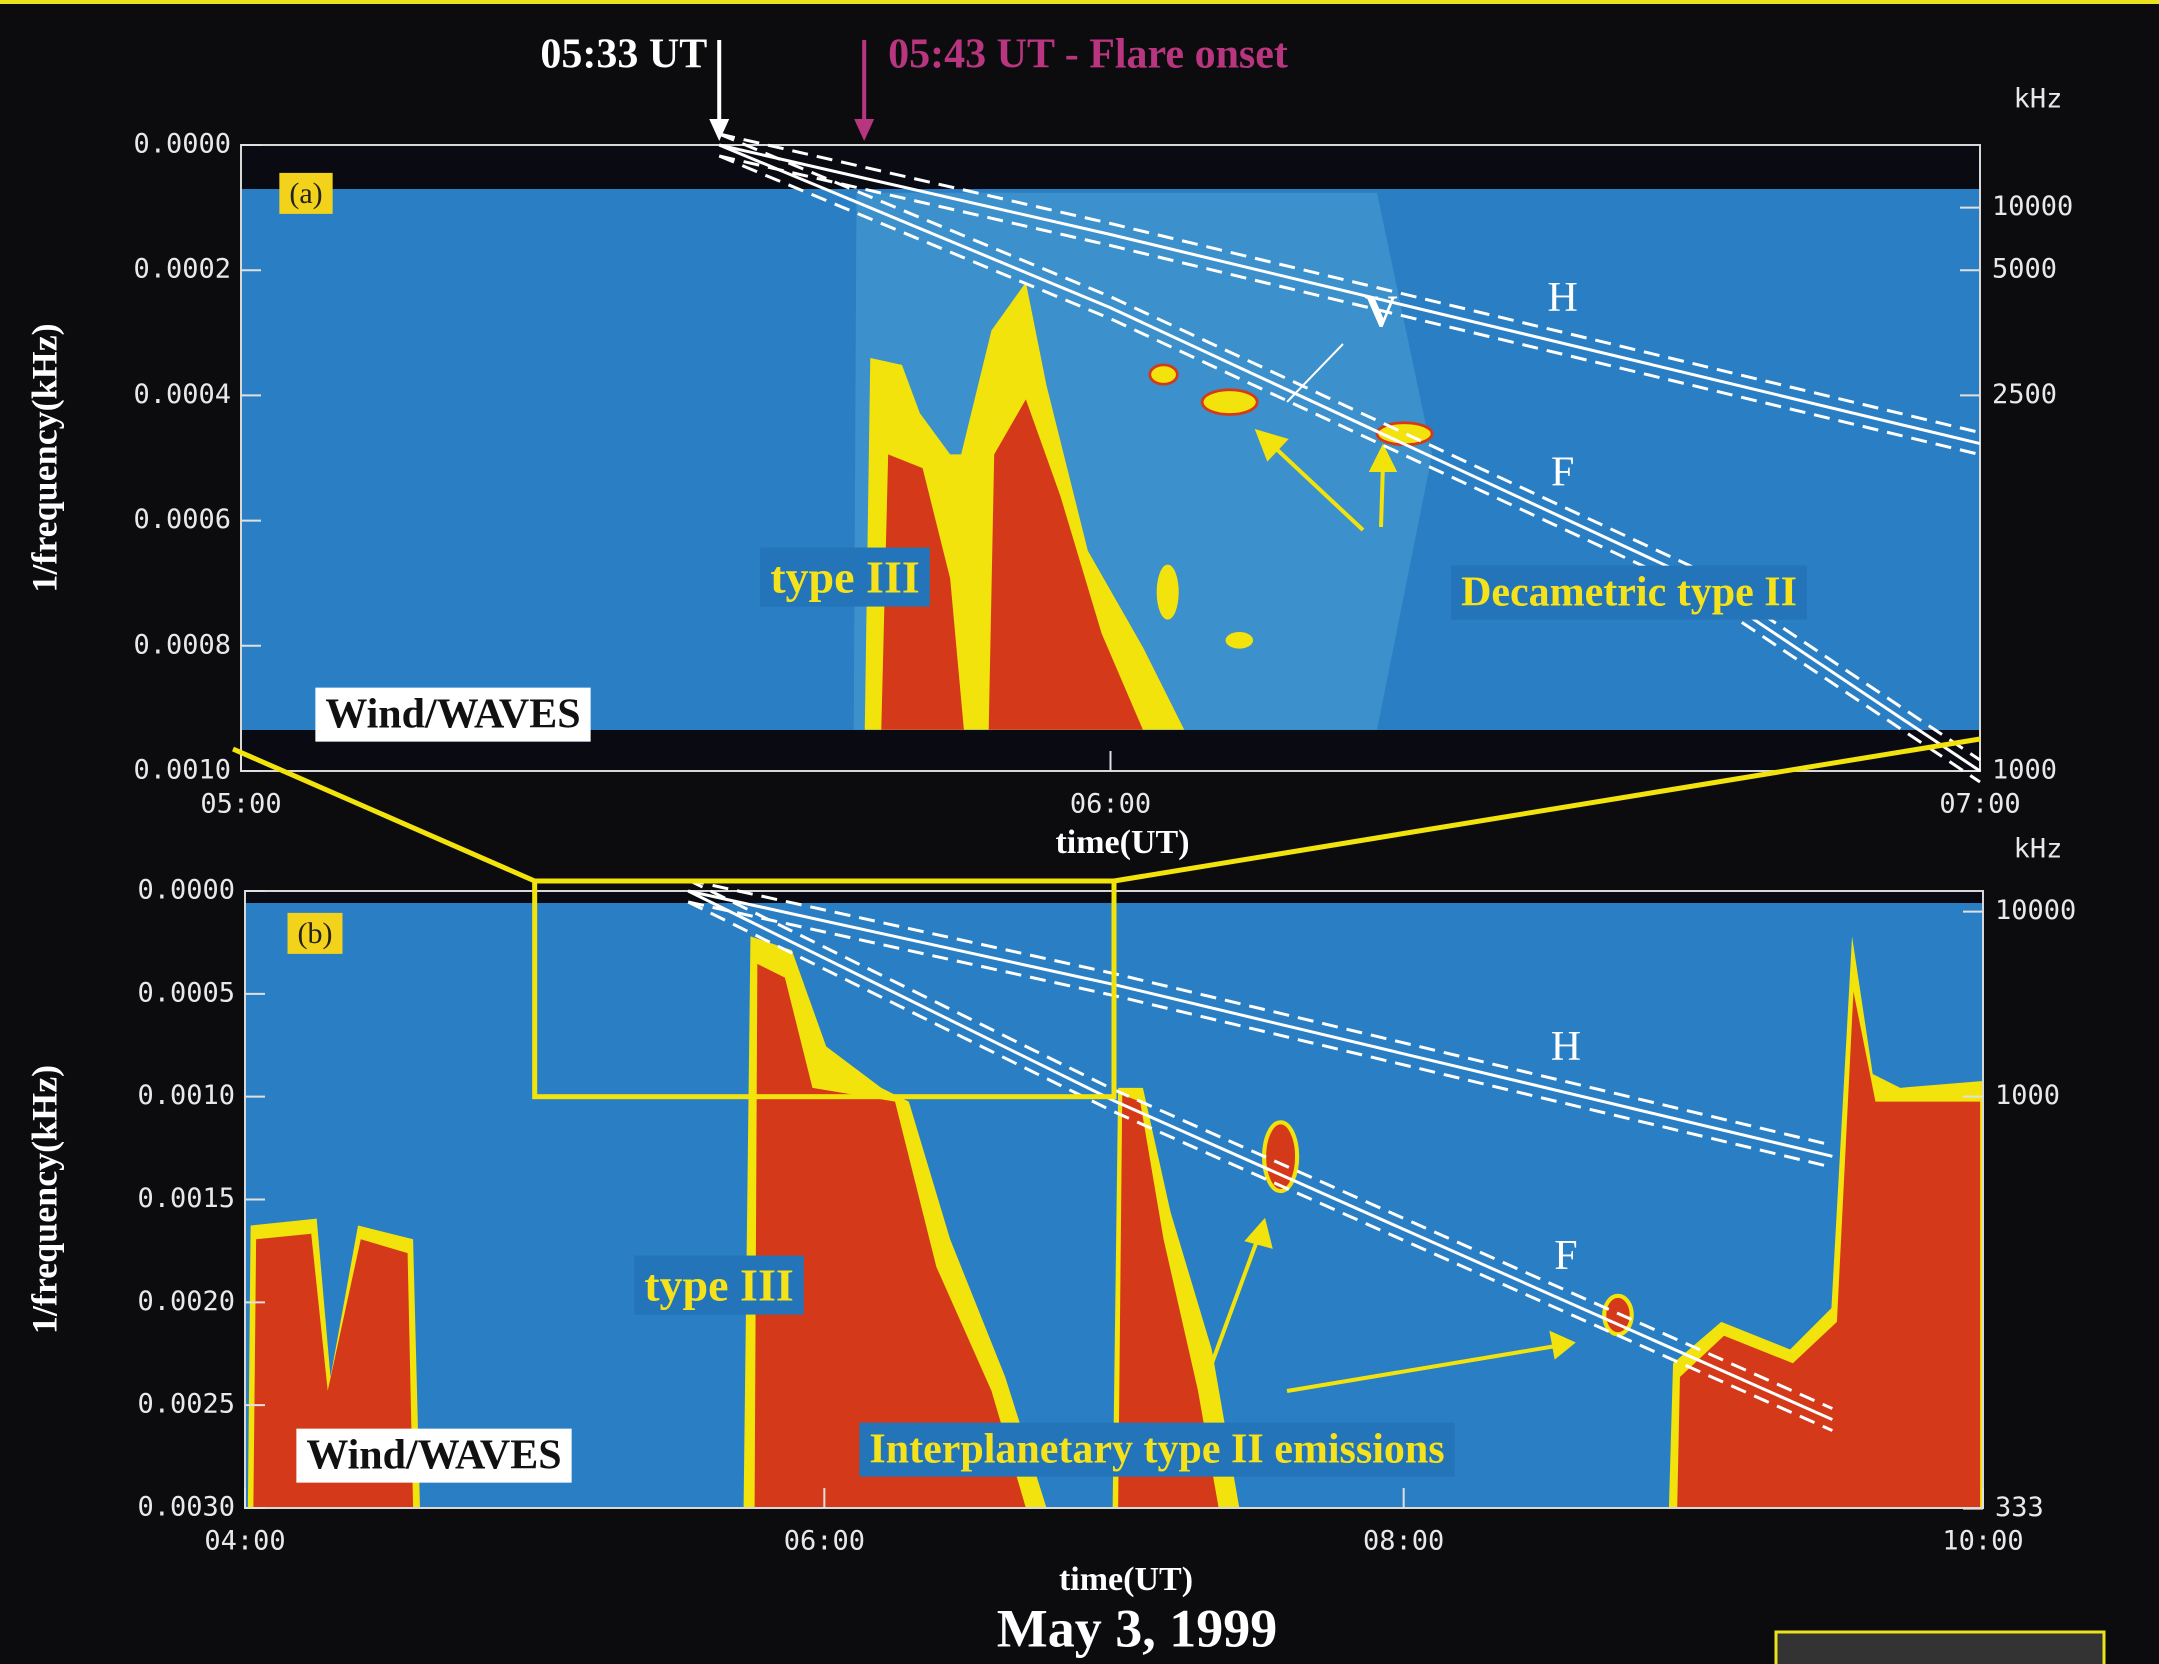 This screenshot has height=1664, width=2159. Describe the element at coordinates (2019, 1507) in the screenshot. I see `y2-tick-label: 333` at that location.